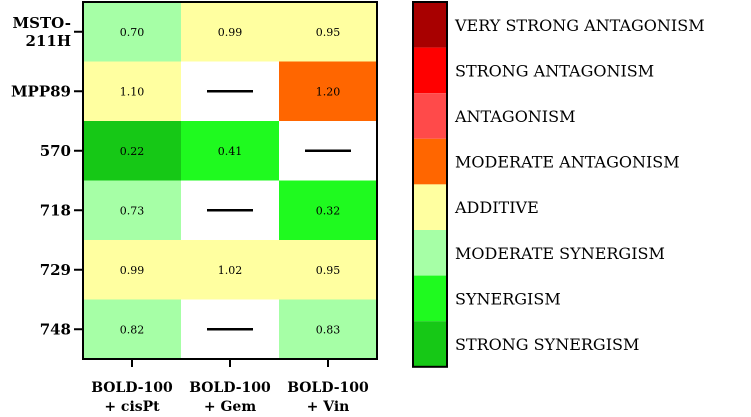  What do you see at coordinates (430, 25) in the screenshot?
I see `legend-swatch-very-strong-antagonism` at bounding box center [430, 25].